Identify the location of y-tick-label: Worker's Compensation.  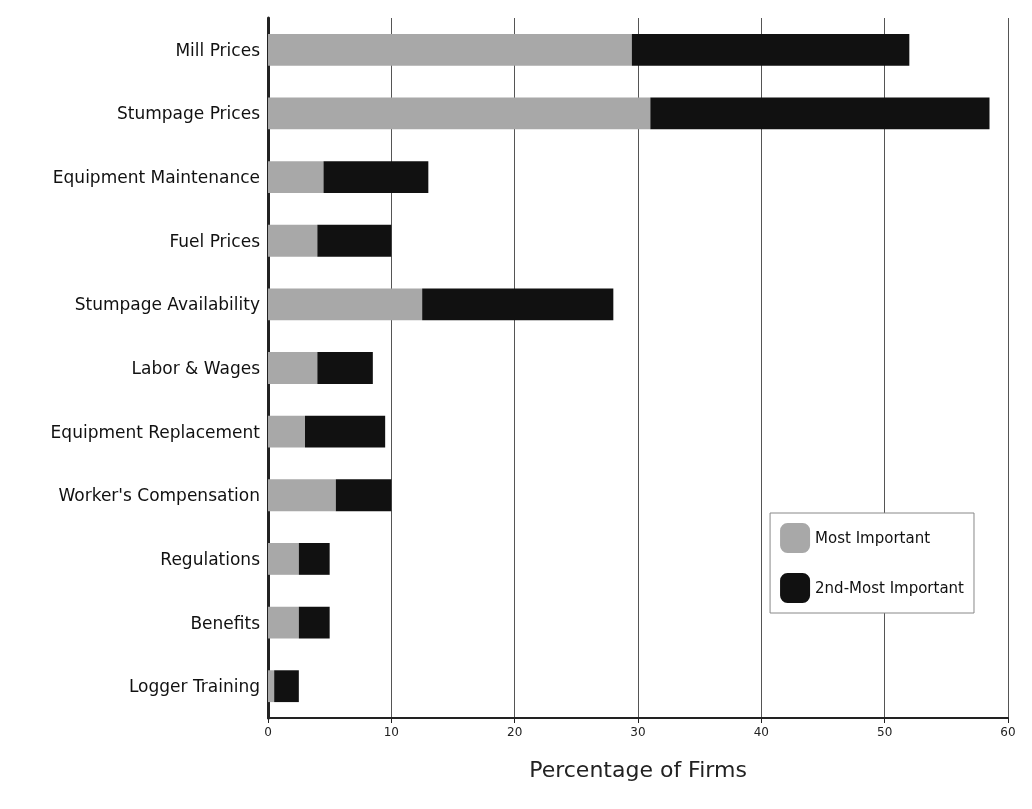
(159, 495).